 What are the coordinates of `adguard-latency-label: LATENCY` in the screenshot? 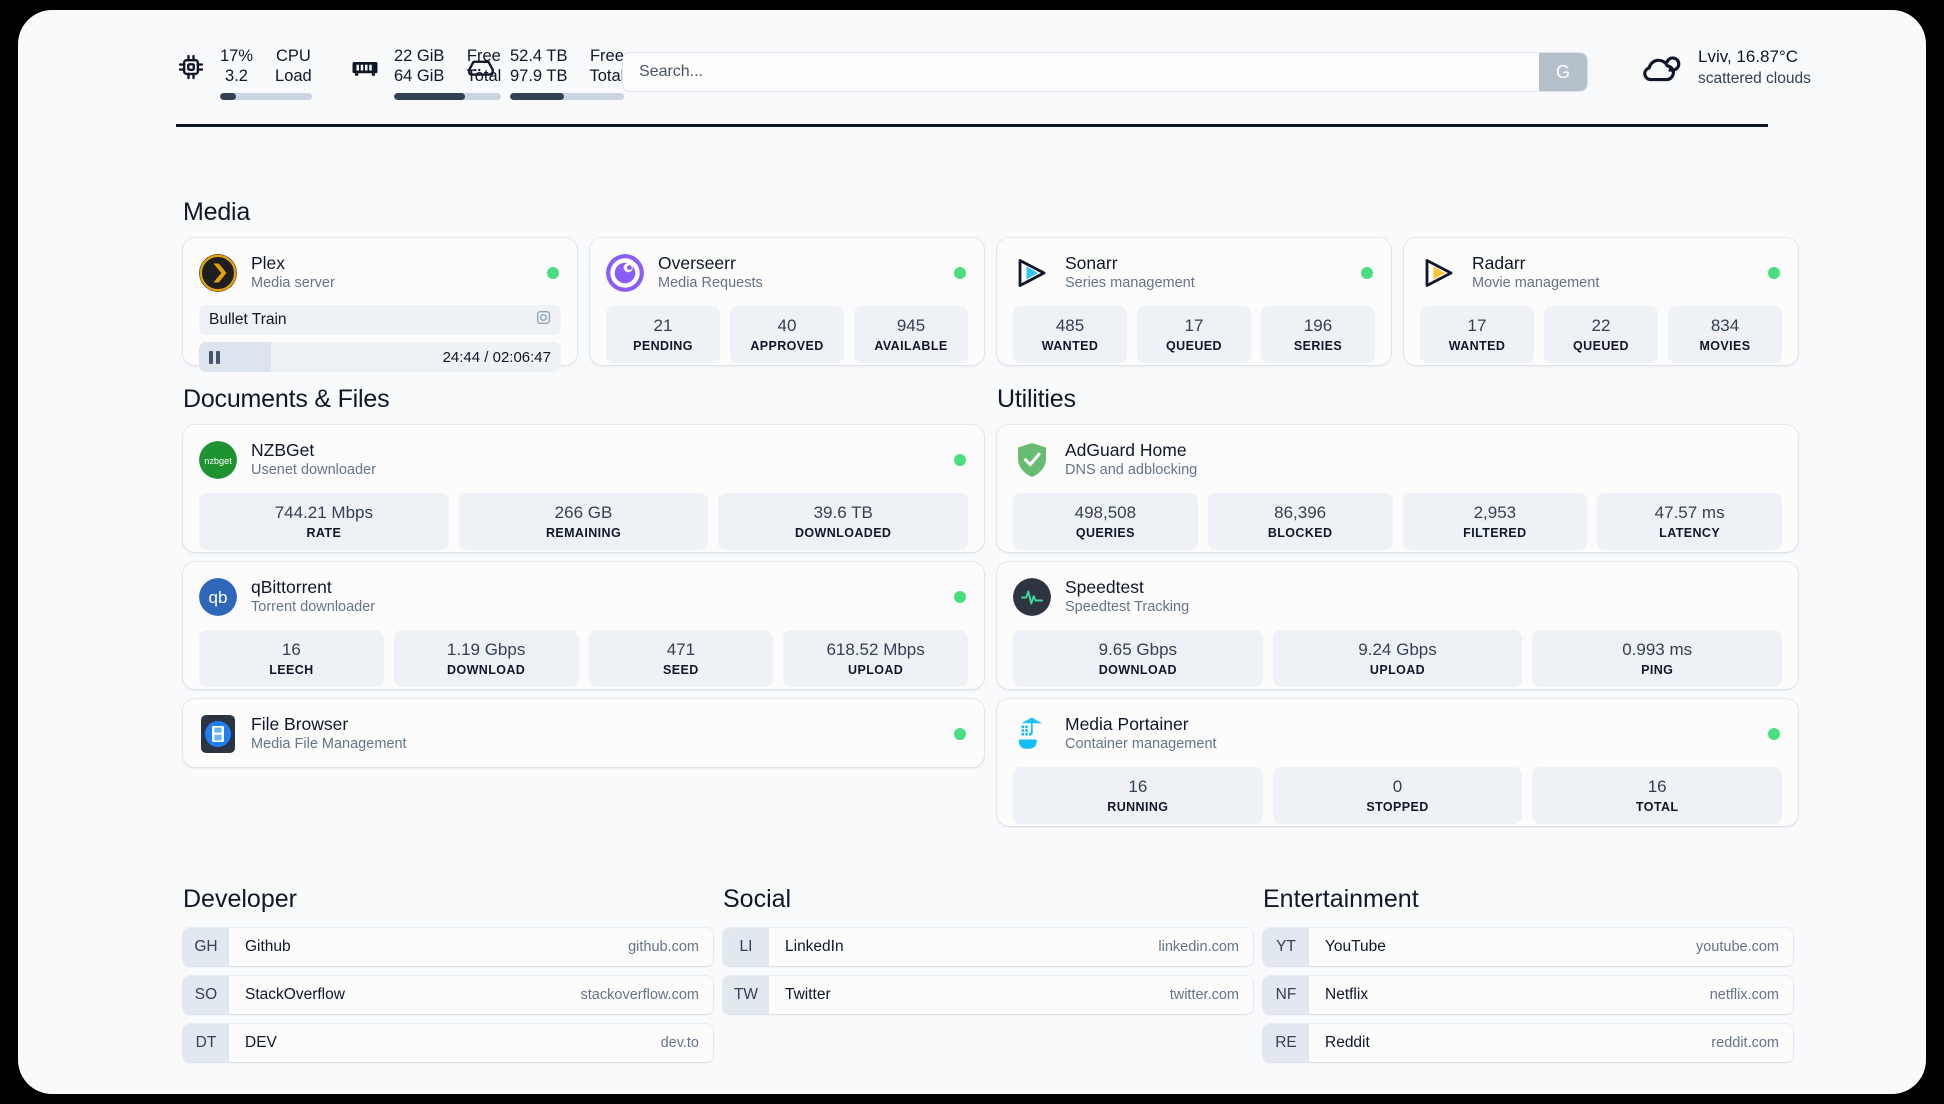 It's located at (1690, 533).